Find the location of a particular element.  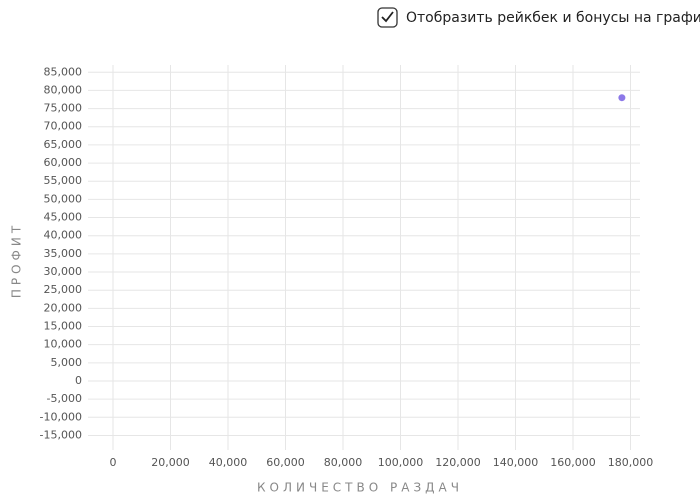

y-tick-label: 40,000 is located at coordinates (63, 235).